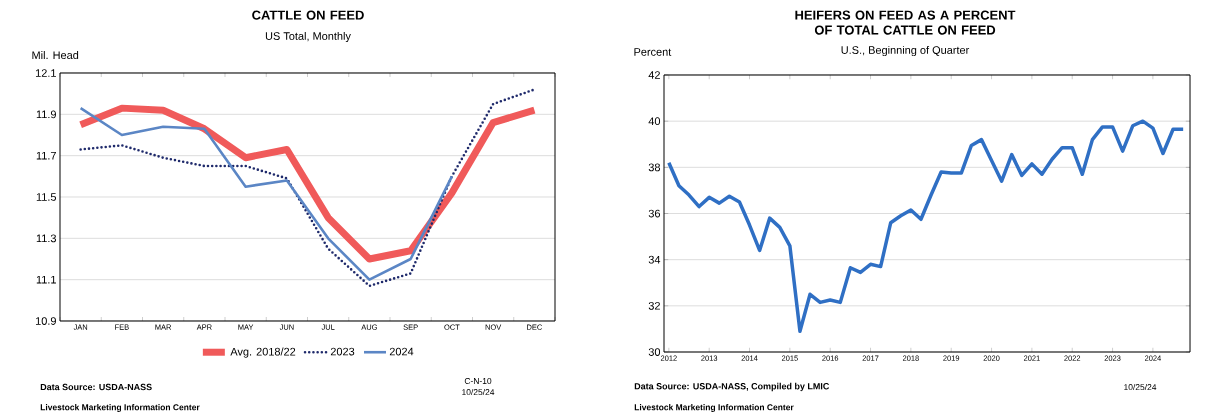  Describe the element at coordinates (46, 238) in the screenshot. I see `y-tick-label: 11.3` at that location.